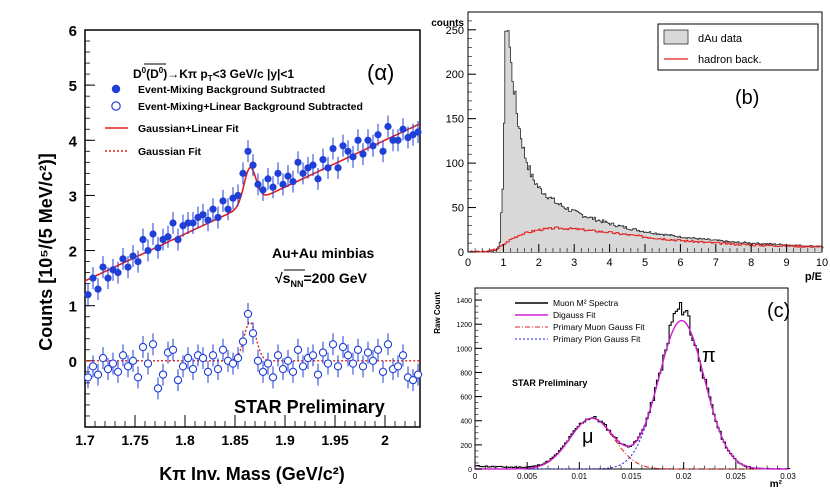  What do you see at coordinates (778, 311) in the screenshot?
I see `panel-c-label: (c)` at bounding box center [778, 311].